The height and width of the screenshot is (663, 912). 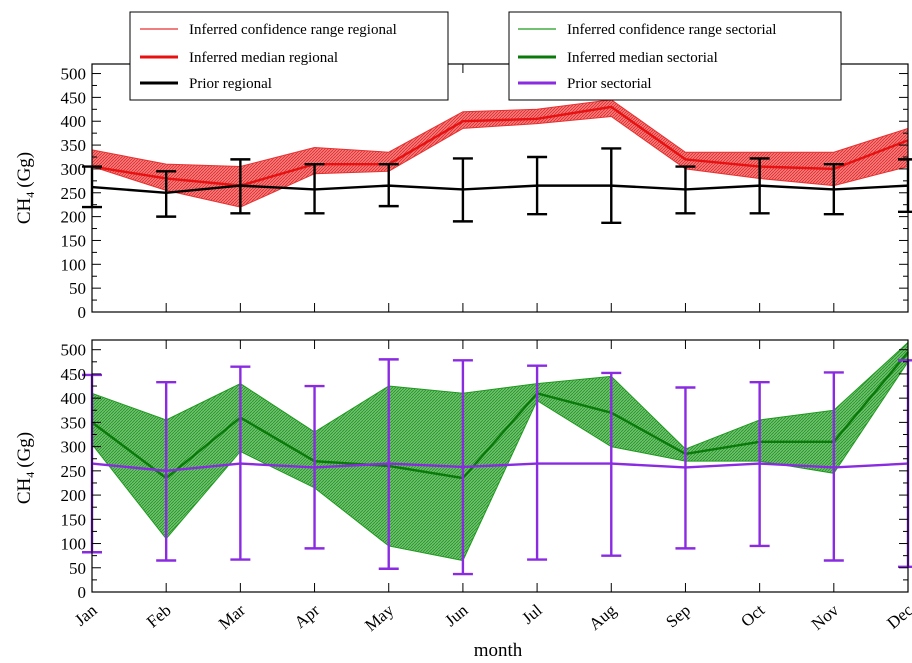 What do you see at coordinates (456, 615) in the screenshot?
I see `month-label-jun: Jun` at bounding box center [456, 615].